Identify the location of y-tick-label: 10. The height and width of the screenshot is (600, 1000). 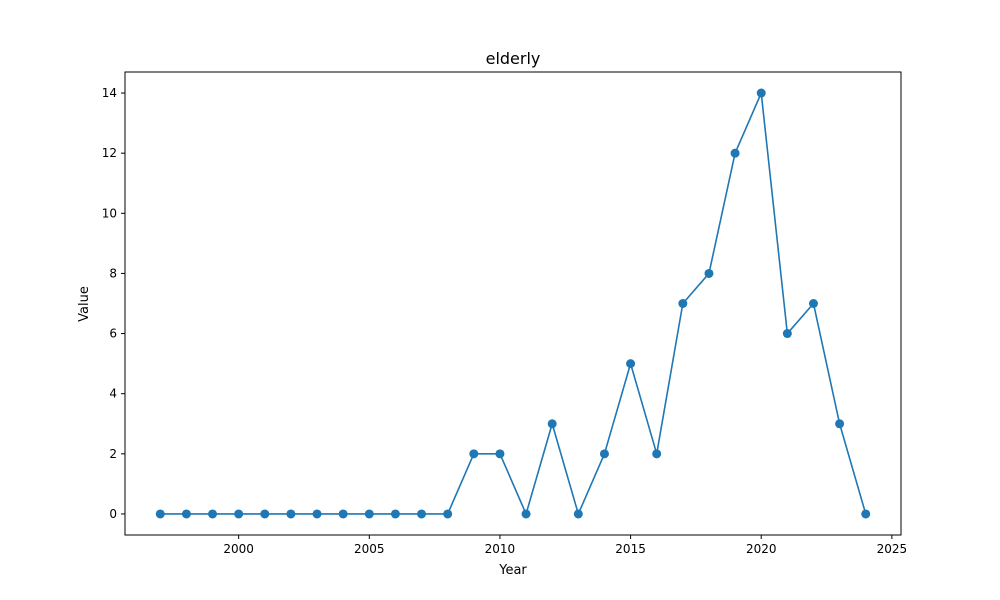
(109, 213).